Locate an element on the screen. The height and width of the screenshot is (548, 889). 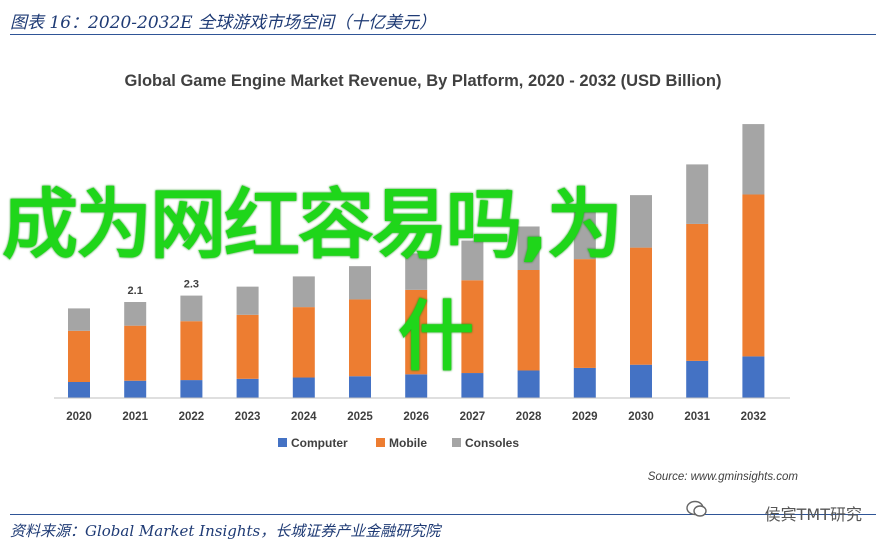
bar-mobile-2028 is located at coordinates (528, 320).